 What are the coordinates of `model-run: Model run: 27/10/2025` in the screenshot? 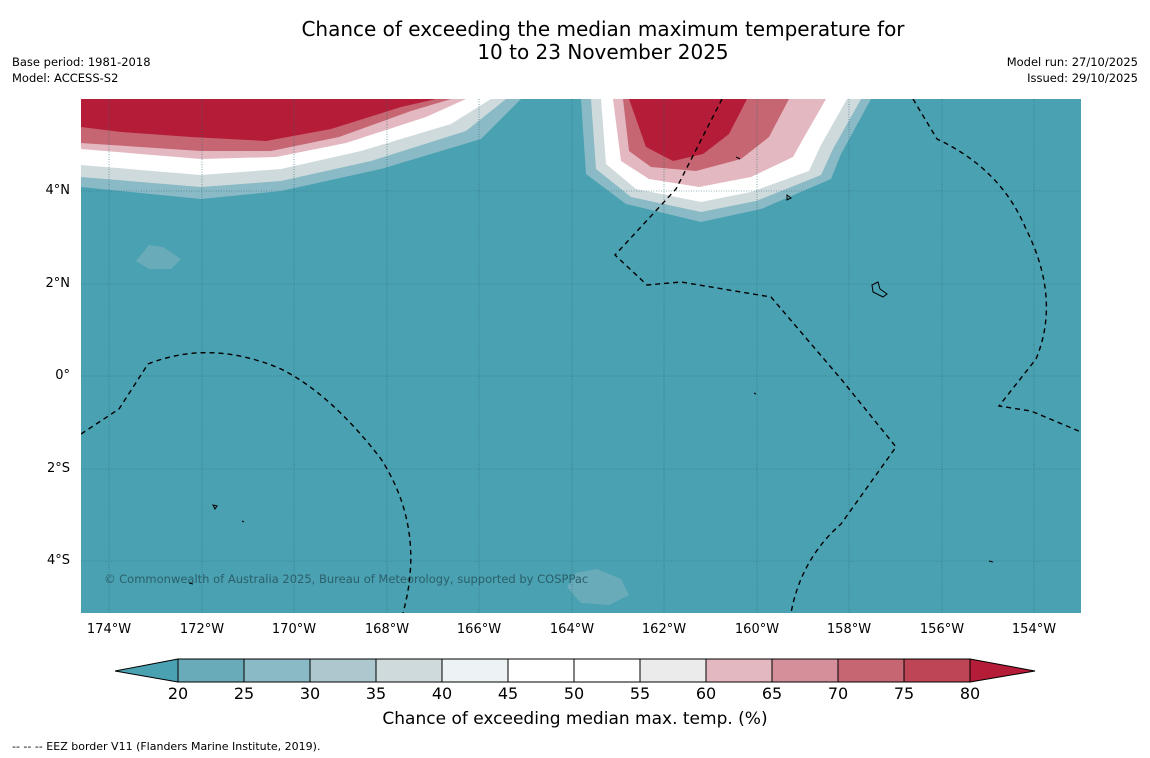 It's located at (1072, 62).